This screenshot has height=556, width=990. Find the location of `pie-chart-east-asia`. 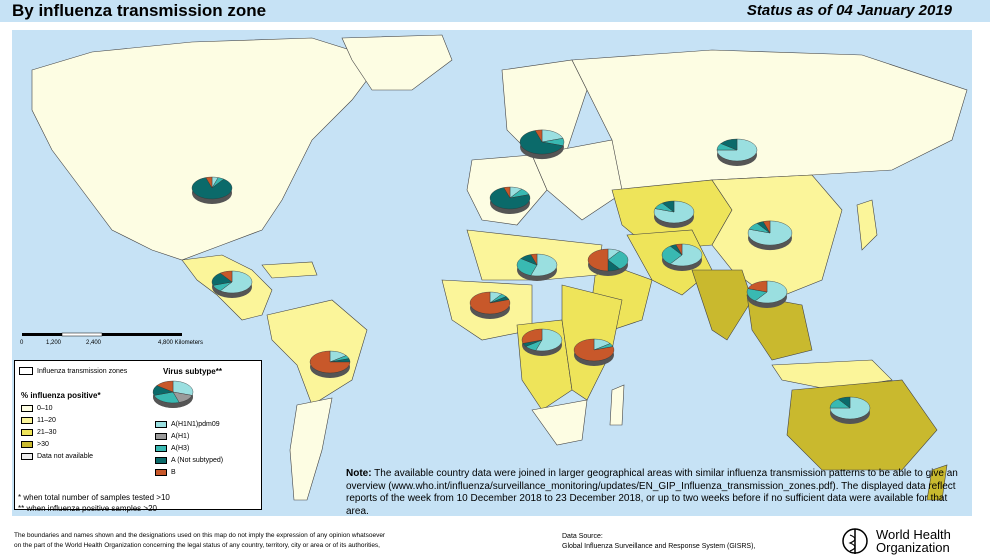

pie-chart-east-asia is located at coordinates (770, 235).